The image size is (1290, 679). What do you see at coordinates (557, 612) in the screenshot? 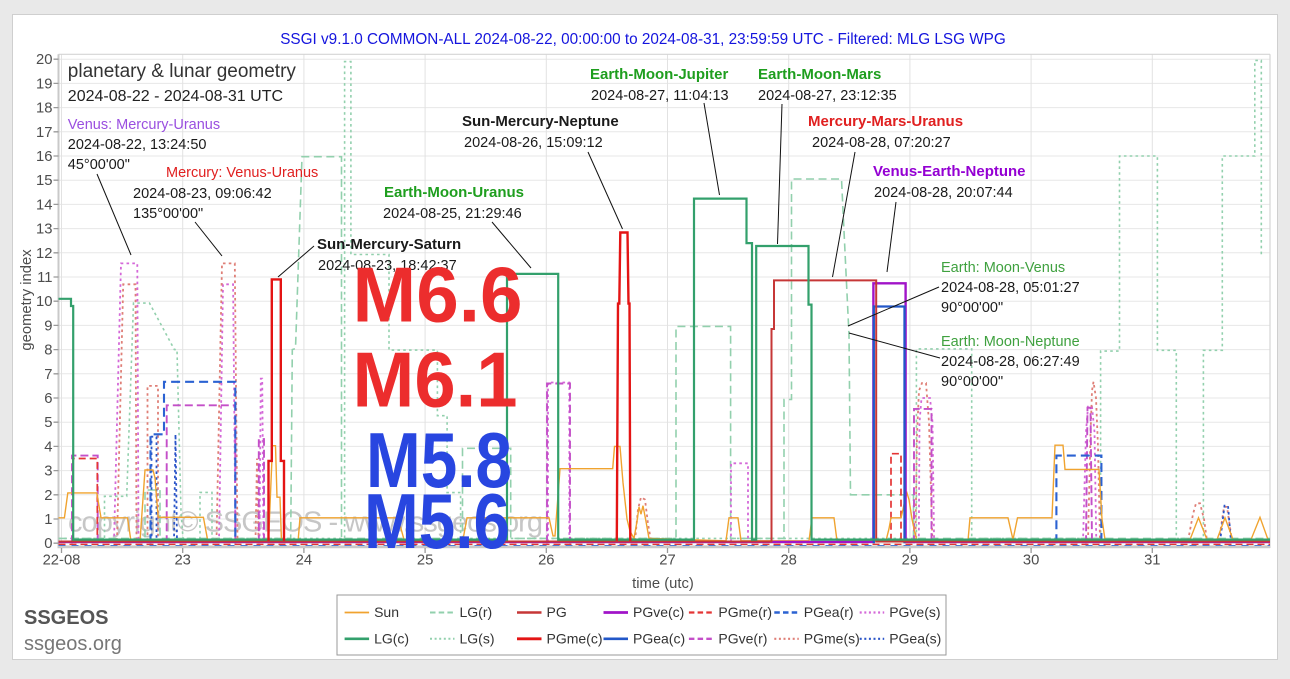
I see `svg-text: PG` at bounding box center [557, 612].